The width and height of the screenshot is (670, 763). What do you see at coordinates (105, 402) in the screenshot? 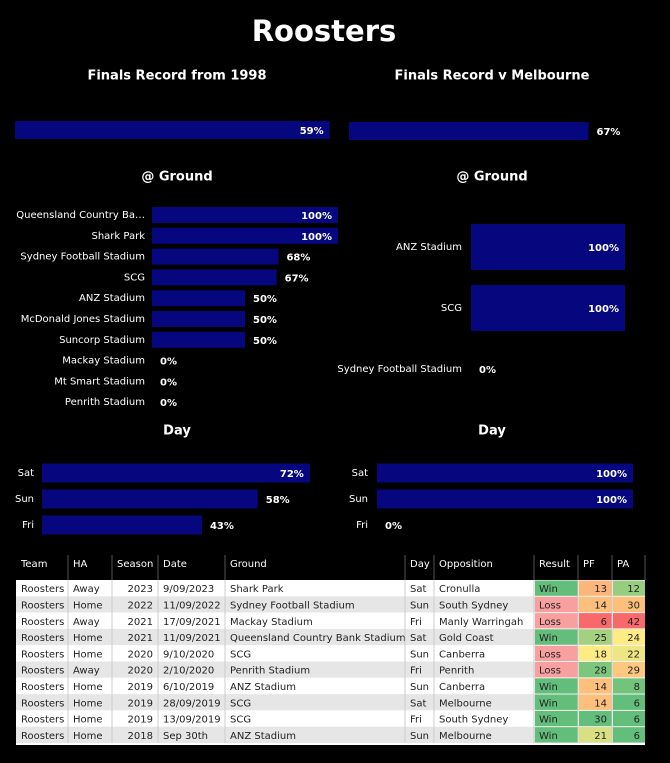
I see `category-label: Penrith Stadium` at bounding box center [105, 402].